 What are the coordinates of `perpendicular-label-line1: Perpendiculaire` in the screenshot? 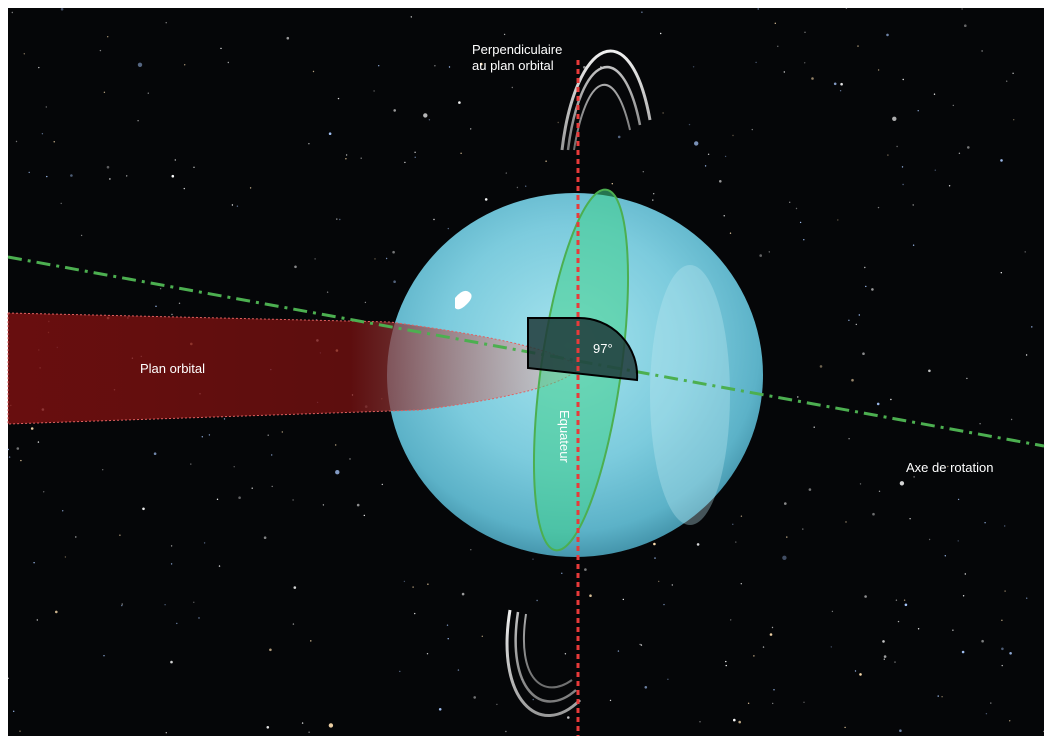 It's located at (517, 49).